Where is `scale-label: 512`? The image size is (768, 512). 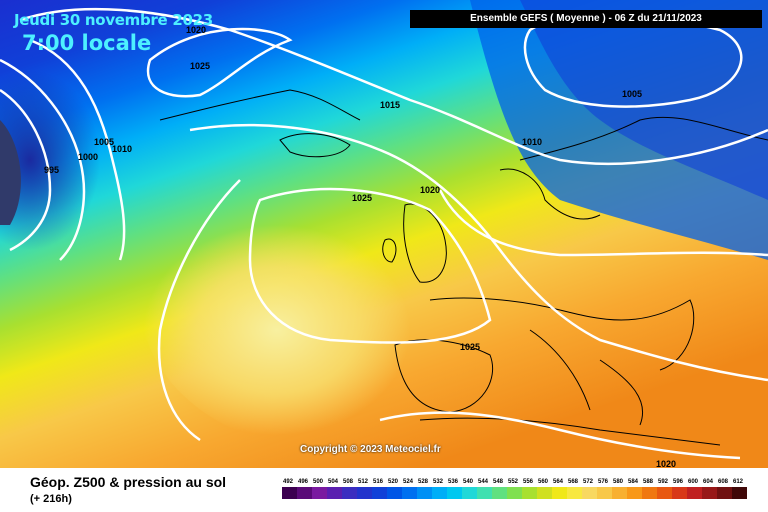 scale-label: 512 is located at coordinates (363, 482).